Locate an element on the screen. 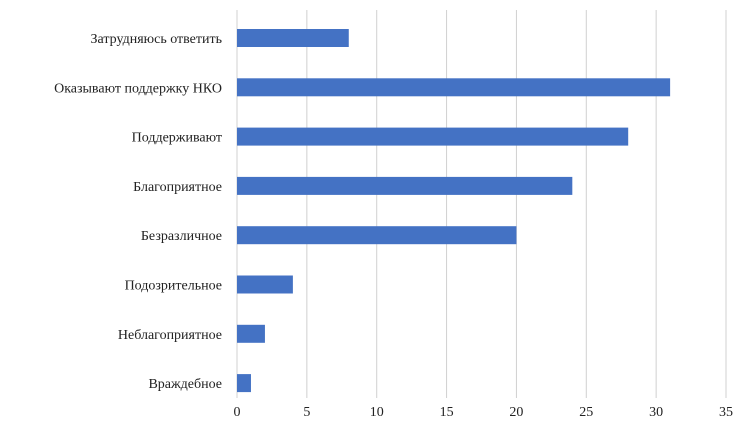 This screenshot has height=430, width=739. x-tick-labels: 0 5 10 15 20 25 30 35 is located at coordinates (484, 412).